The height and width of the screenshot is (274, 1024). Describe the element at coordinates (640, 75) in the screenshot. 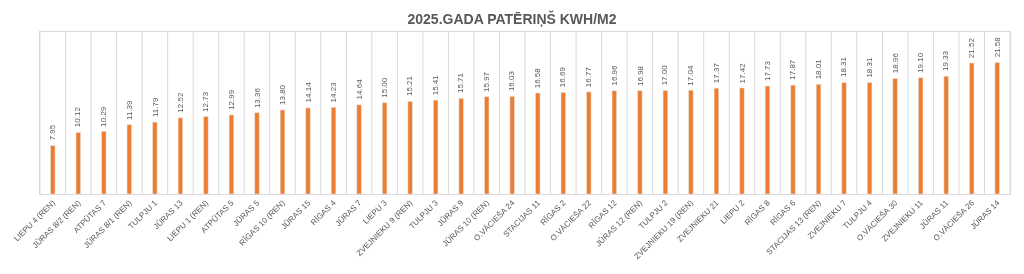

I see `data-label: 16.98` at that location.